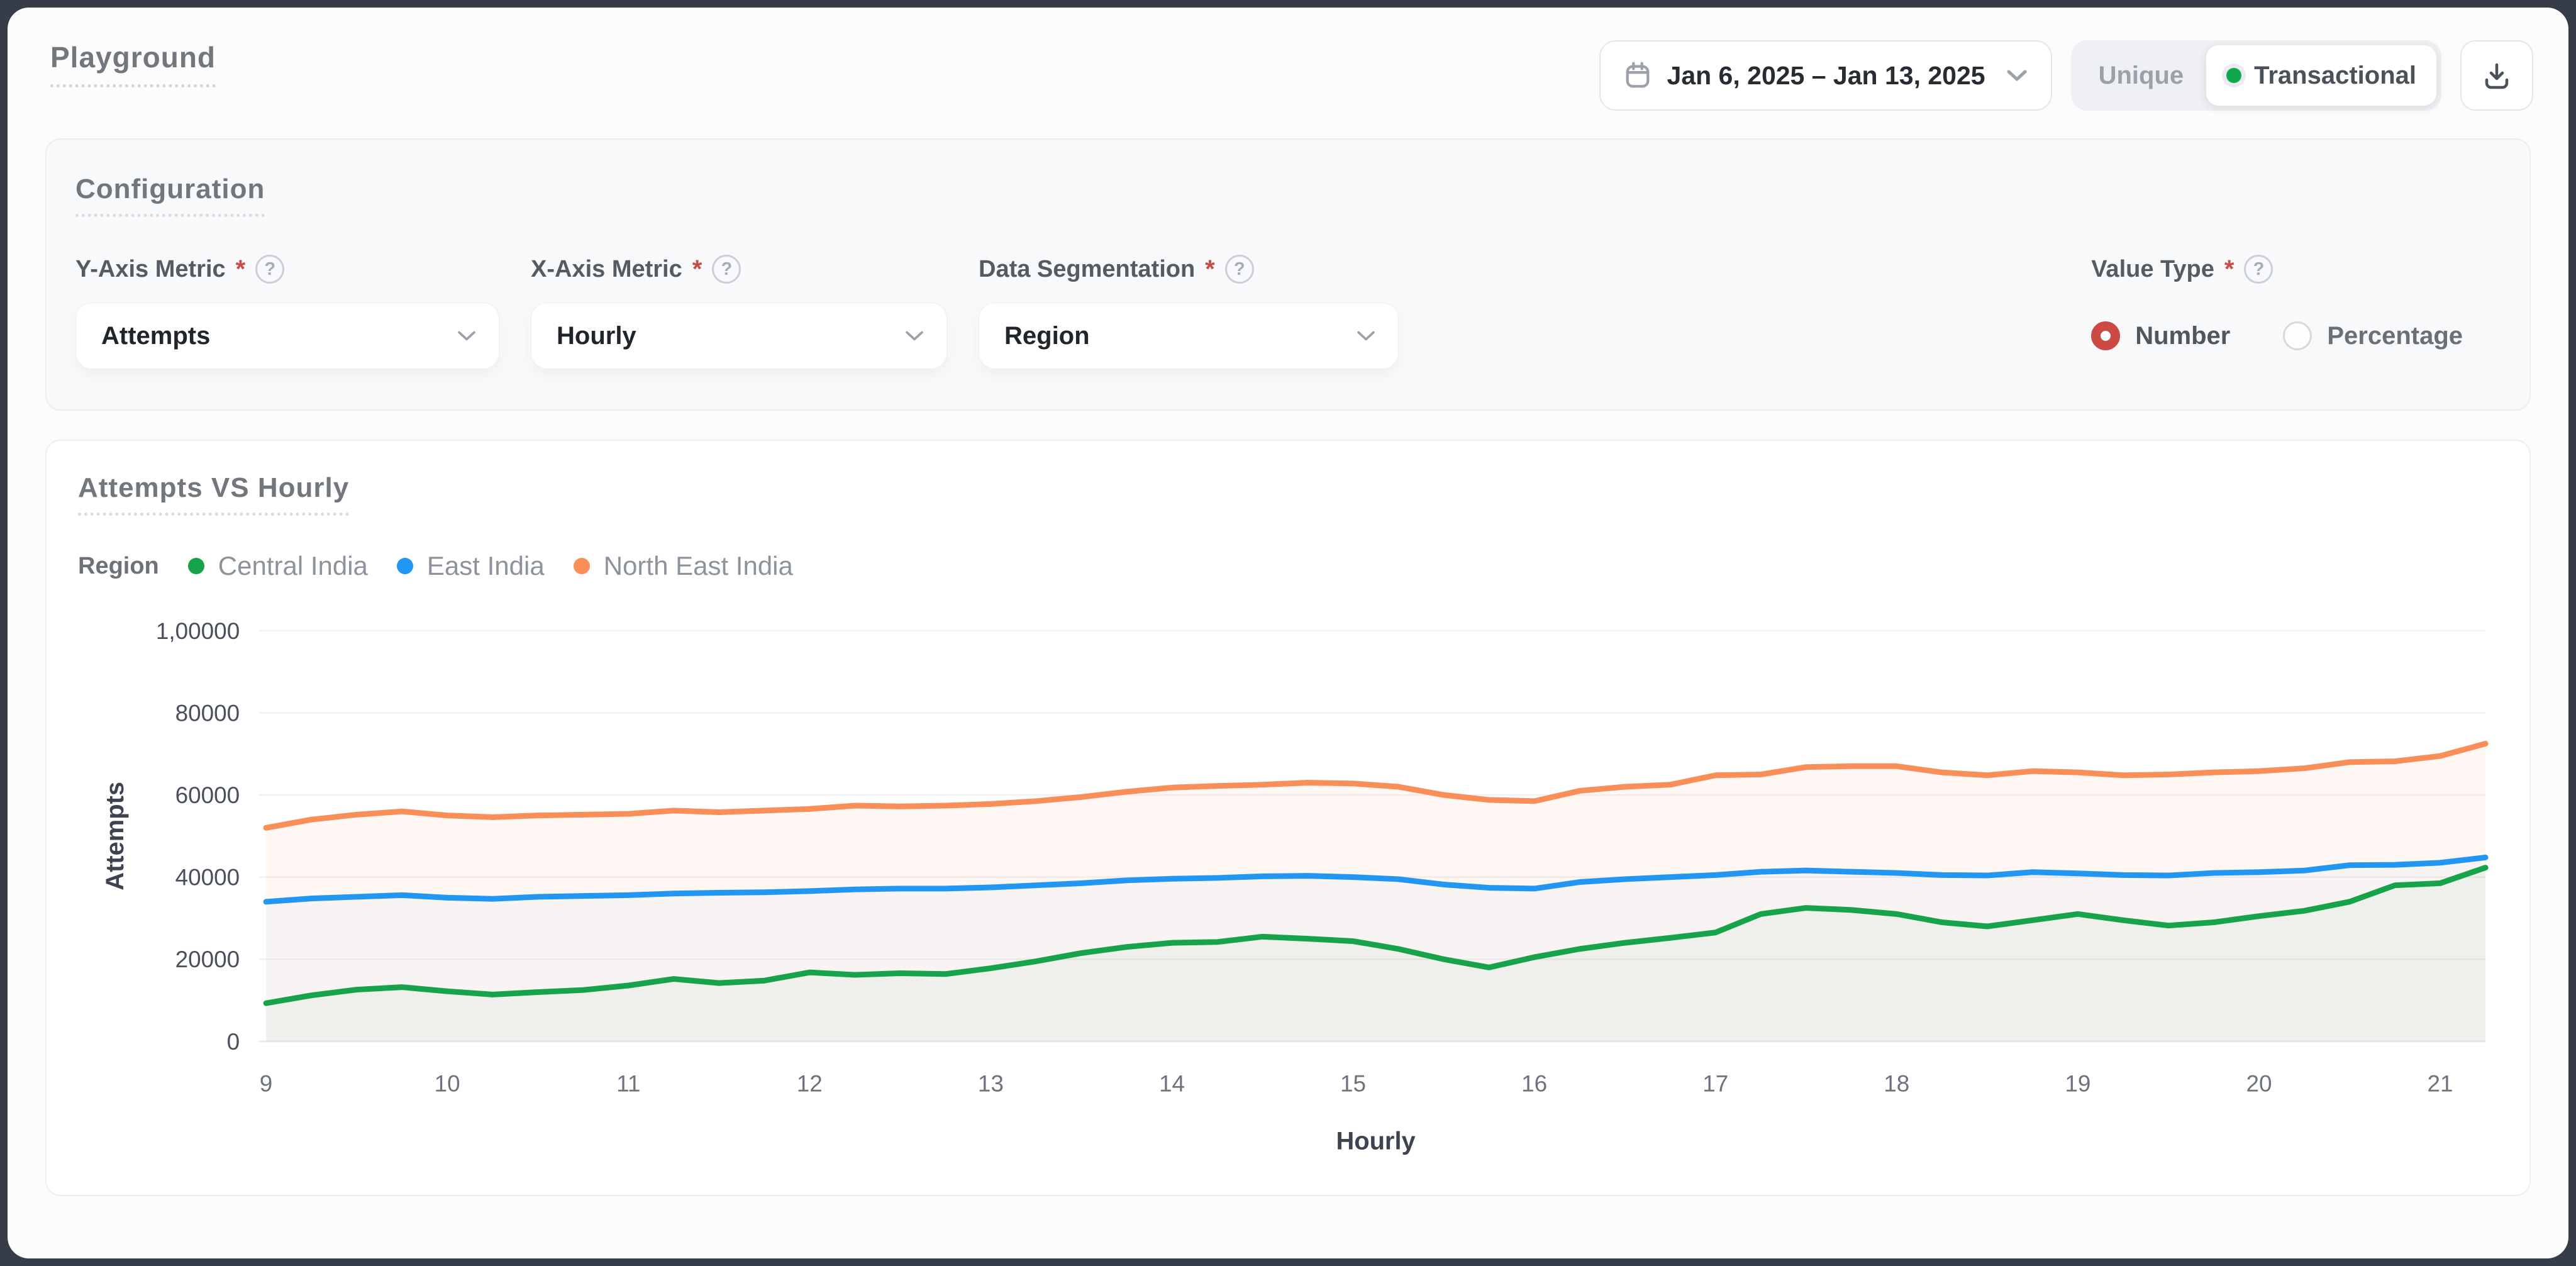 This screenshot has width=2576, height=1266. What do you see at coordinates (150, 268) in the screenshot?
I see `field-label-text: Y-Axis Metric` at bounding box center [150, 268].